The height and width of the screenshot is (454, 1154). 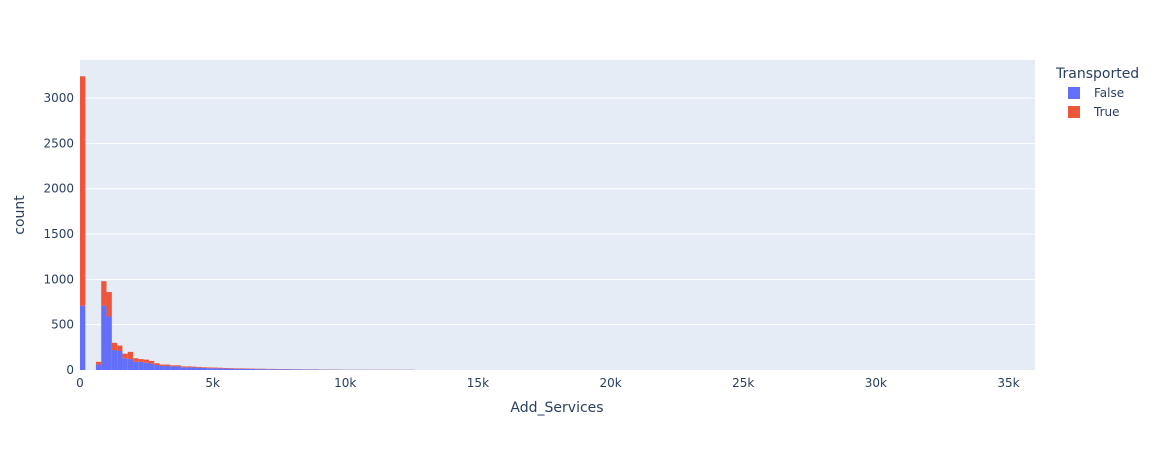 What do you see at coordinates (58, 98) in the screenshot?
I see `y-tick-label: 3000` at bounding box center [58, 98].